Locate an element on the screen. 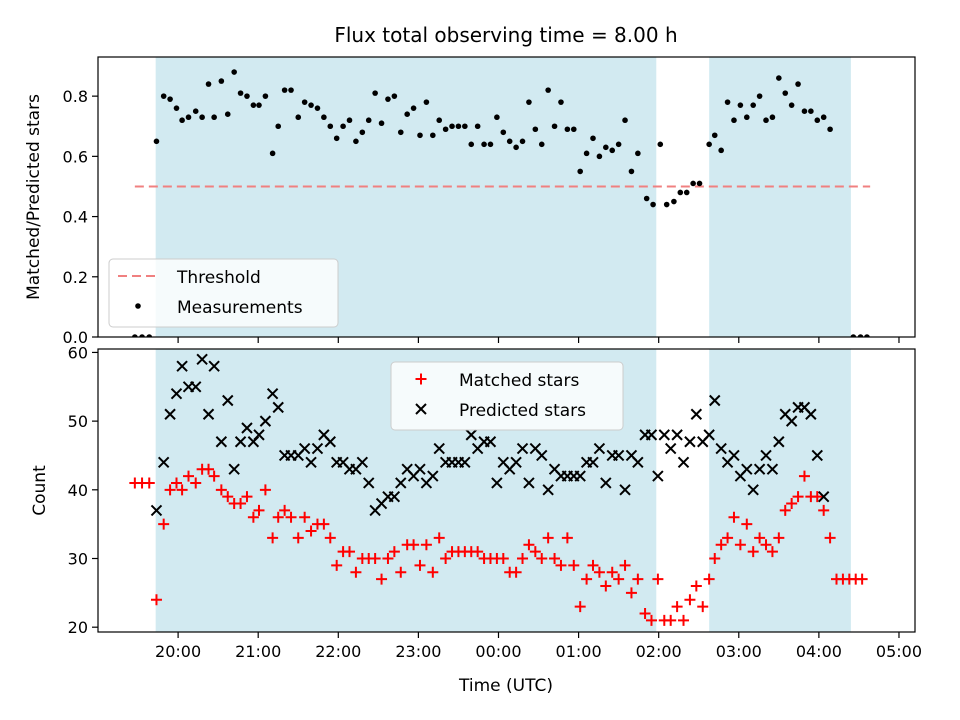 The image size is (960, 720). y-tick-label: 20 is located at coordinates (78, 627).